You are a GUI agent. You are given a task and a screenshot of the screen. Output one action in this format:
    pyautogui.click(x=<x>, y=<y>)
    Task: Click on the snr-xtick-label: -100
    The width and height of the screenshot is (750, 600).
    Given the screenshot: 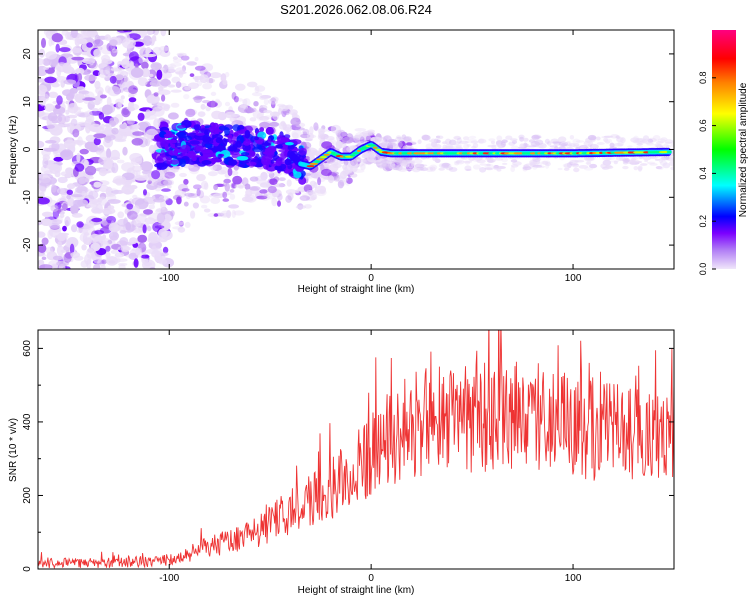 What is the action you would take?
    pyautogui.click(x=169, y=578)
    